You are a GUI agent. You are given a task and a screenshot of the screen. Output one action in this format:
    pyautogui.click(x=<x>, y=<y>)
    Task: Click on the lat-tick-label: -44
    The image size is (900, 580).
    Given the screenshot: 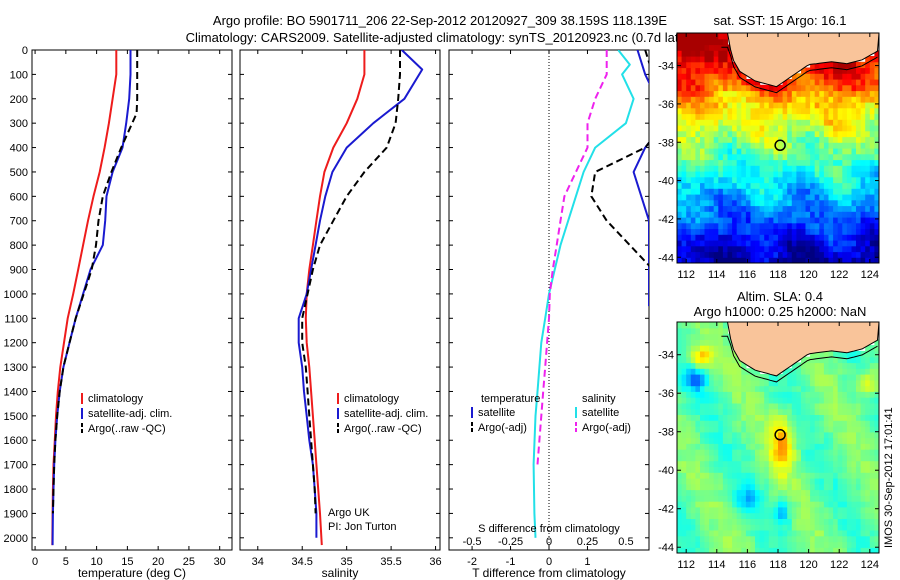 What is the action you would take?
    pyautogui.click(x=666, y=548)
    